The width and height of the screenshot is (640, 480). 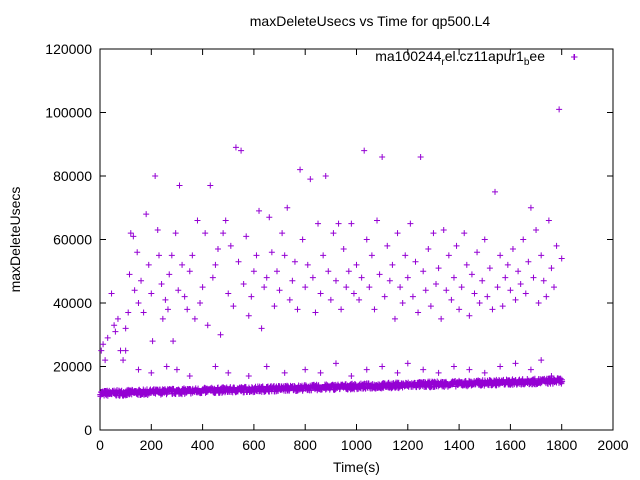 I want to click on y-axis-label: maxDeleteUsecs, so click(x=15, y=240).